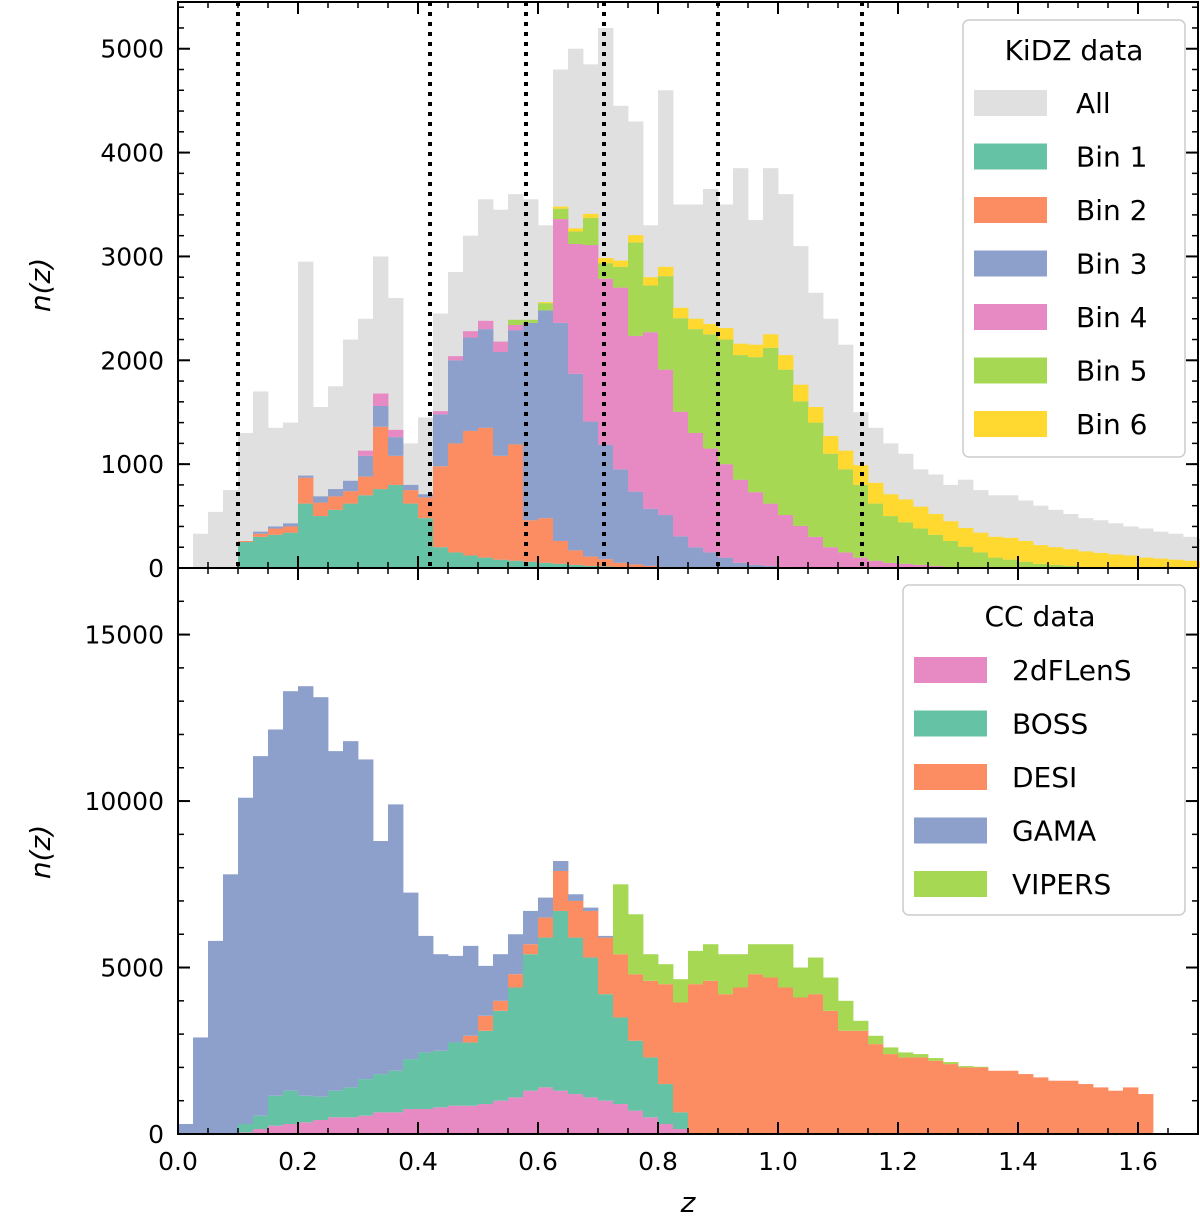 Image resolution: width=1200 pixels, height=1222 pixels. What do you see at coordinates (132, 360) in the screenshot?
I see `y-tick-label: 2000` at bounding box center [132, 360].